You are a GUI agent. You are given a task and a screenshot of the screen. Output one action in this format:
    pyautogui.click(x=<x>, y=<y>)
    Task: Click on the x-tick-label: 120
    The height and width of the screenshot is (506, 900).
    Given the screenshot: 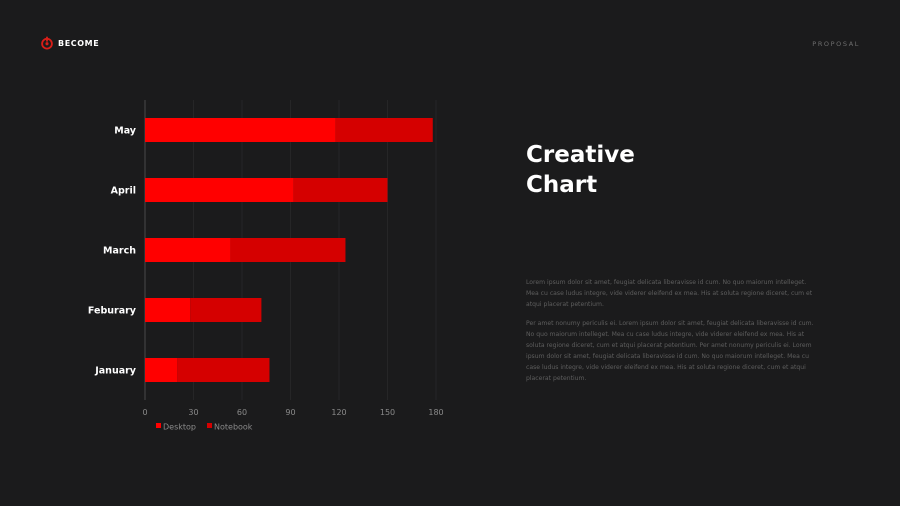 What is the action you would take?
    pyautogui.click(x=338, y=412)
    